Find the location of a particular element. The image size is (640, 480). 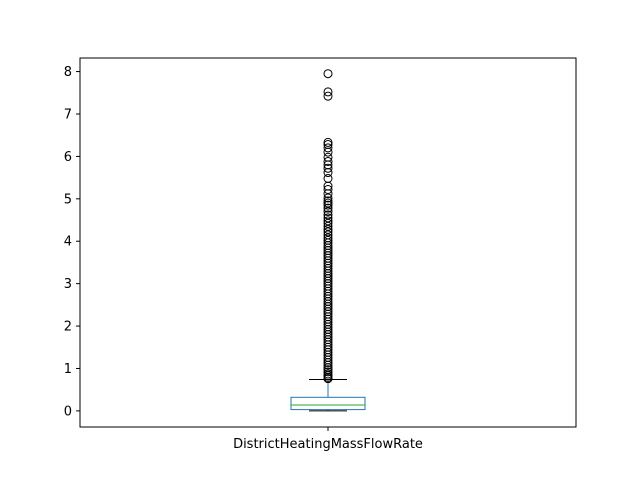

y-tick-label: 2 is located at coordinates (68, 327).